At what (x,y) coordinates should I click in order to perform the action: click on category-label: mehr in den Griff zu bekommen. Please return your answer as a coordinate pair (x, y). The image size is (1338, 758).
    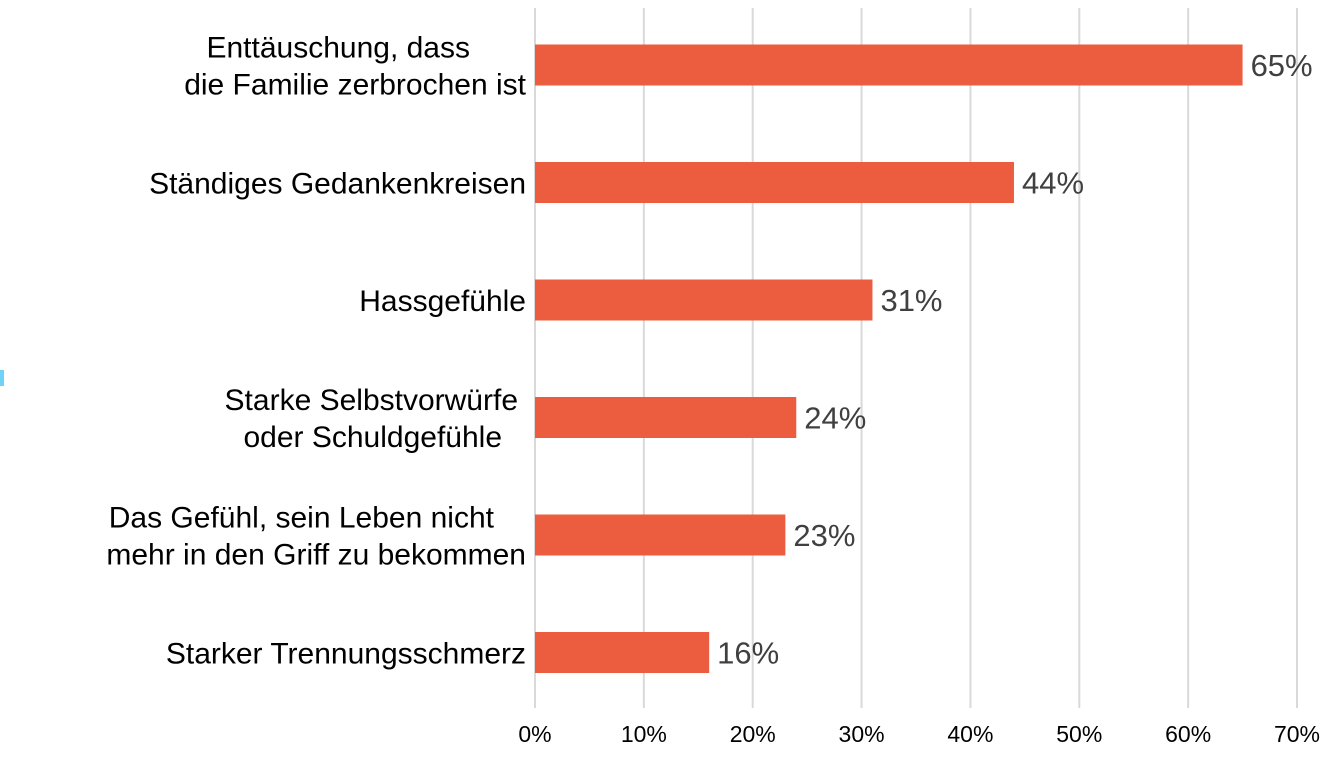
    Looking at the image, I should click on (316, 555).